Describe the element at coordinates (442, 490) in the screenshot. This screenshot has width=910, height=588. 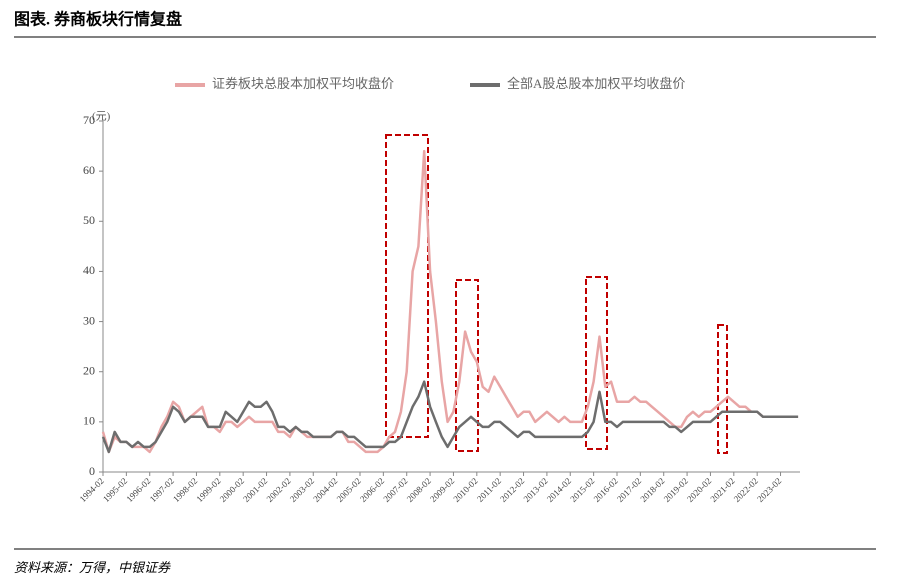
I see `x-tick-label: 2009-02` at that location.